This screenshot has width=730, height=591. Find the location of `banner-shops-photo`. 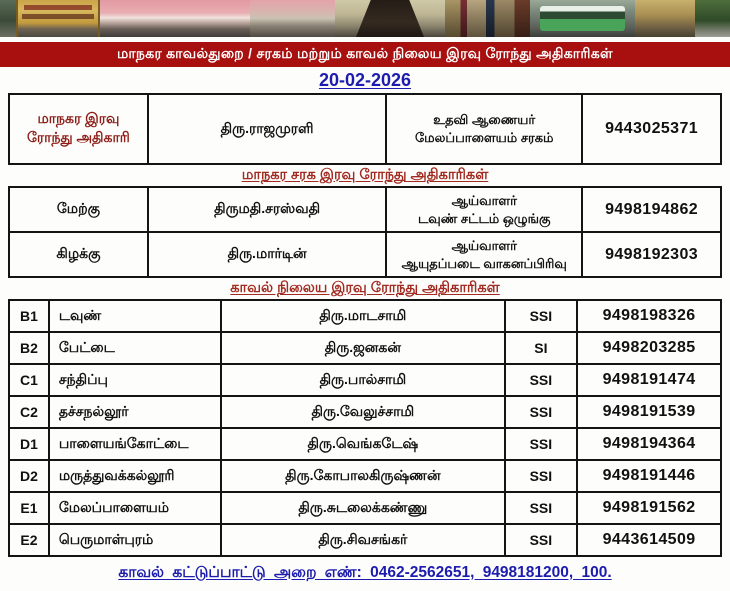

banner-shops-photo is located at coordinates (487, 18).